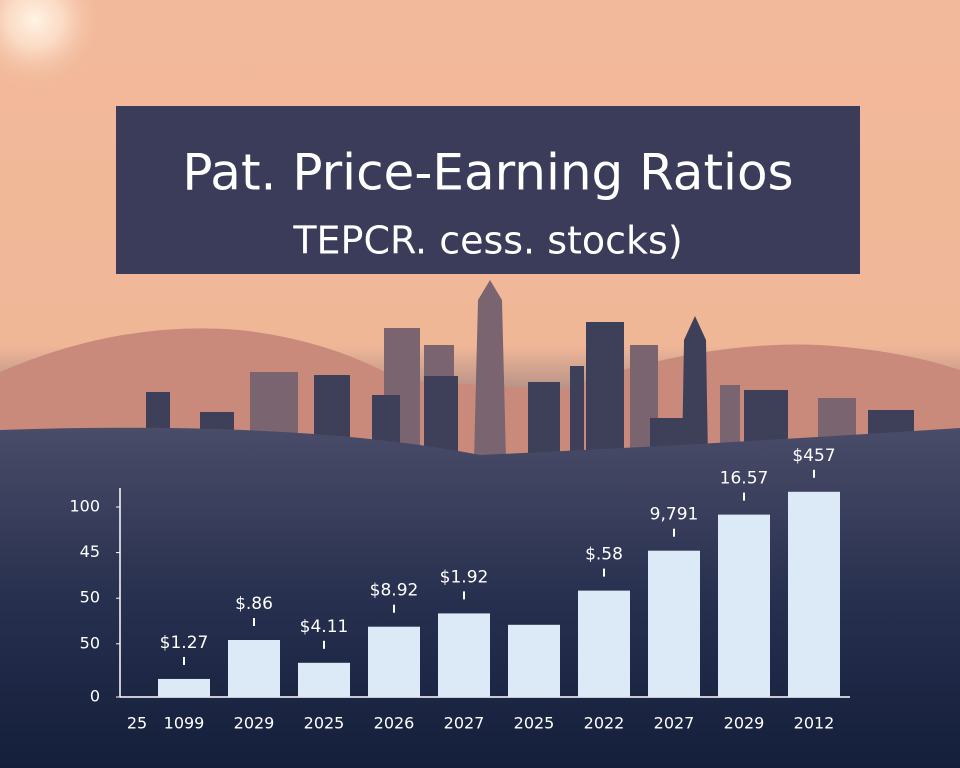 Image resolution: width=960 pixels, height=768 pixels. I want to click on sun, so click(52, 45).